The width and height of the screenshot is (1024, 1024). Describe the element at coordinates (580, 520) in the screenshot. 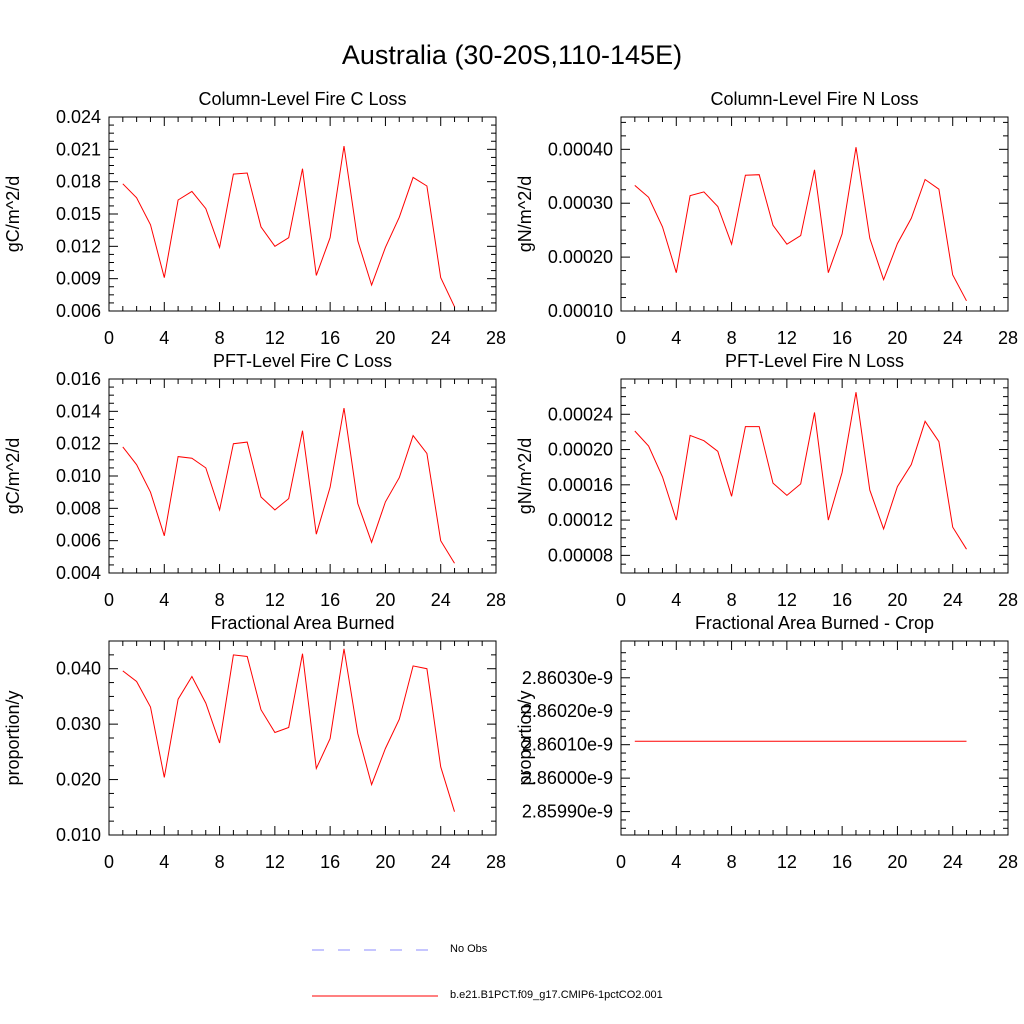

I see `y-tick-label: 0.00012` at that location.